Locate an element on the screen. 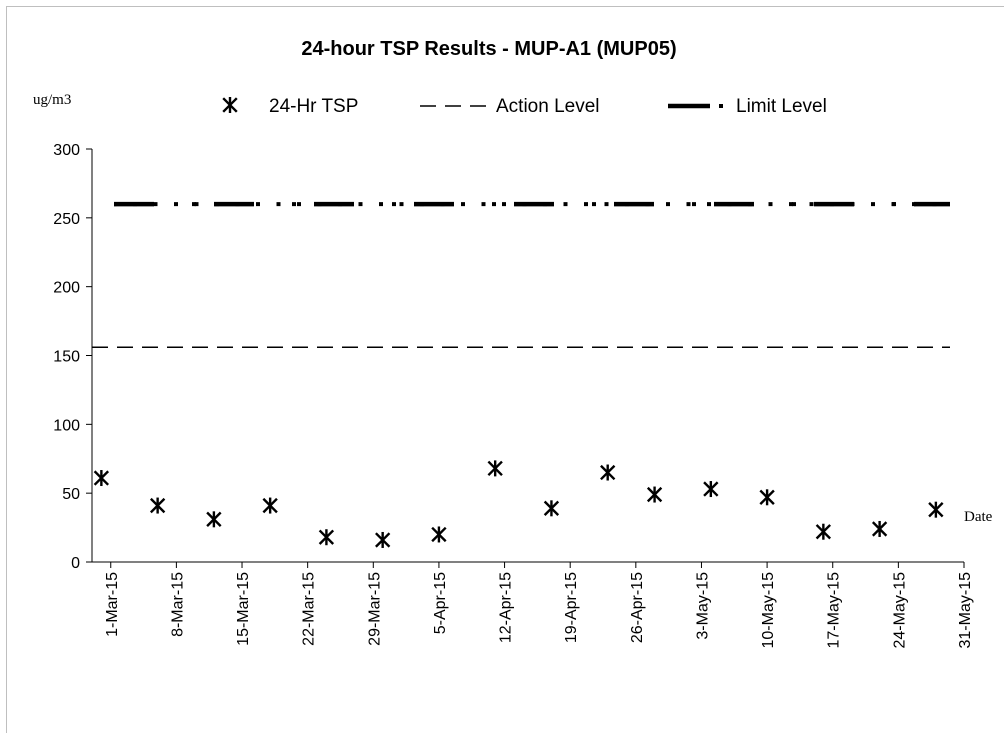 The height and width of the screenshot is (733, 1004). x-tick-label: 22-Mar-15 is located at coordinates (309, 609).